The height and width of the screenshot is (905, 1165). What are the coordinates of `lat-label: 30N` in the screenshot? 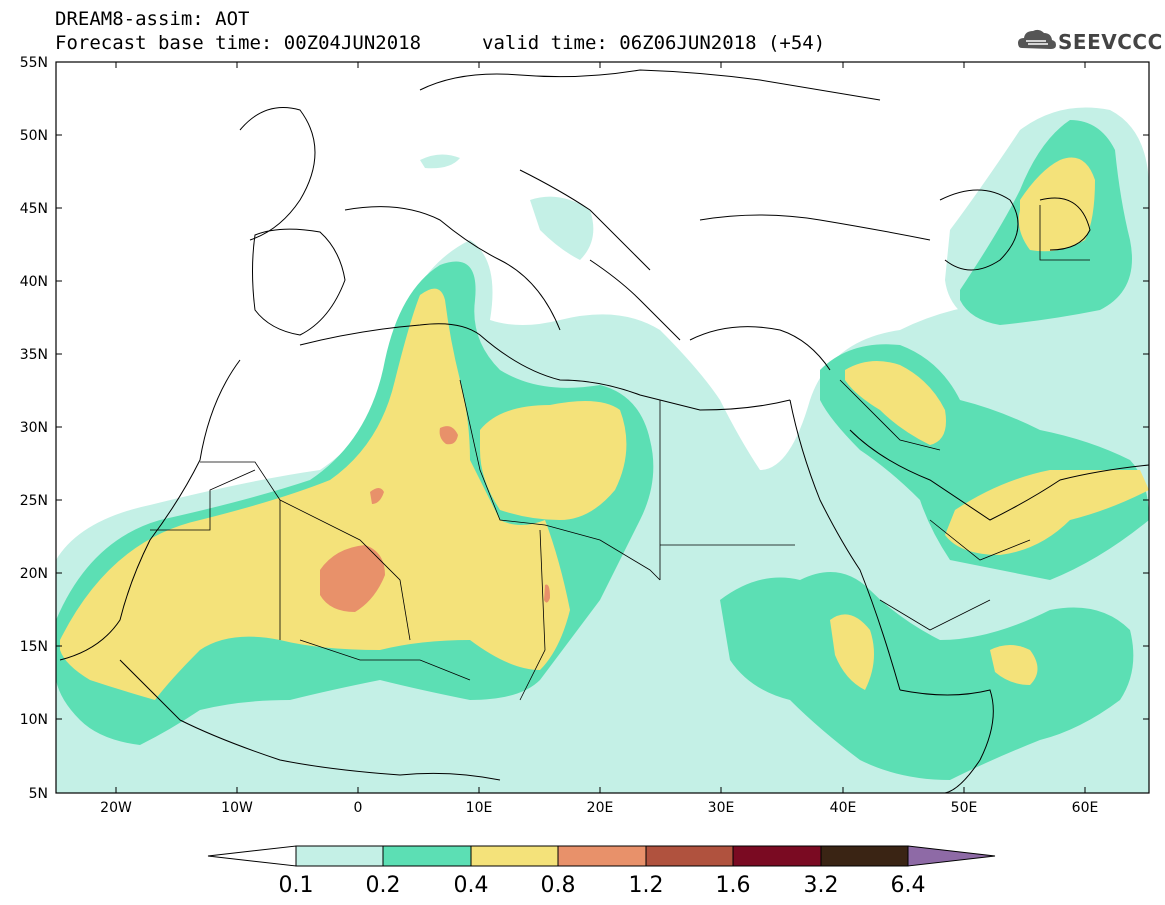 It's located at (34, 428).